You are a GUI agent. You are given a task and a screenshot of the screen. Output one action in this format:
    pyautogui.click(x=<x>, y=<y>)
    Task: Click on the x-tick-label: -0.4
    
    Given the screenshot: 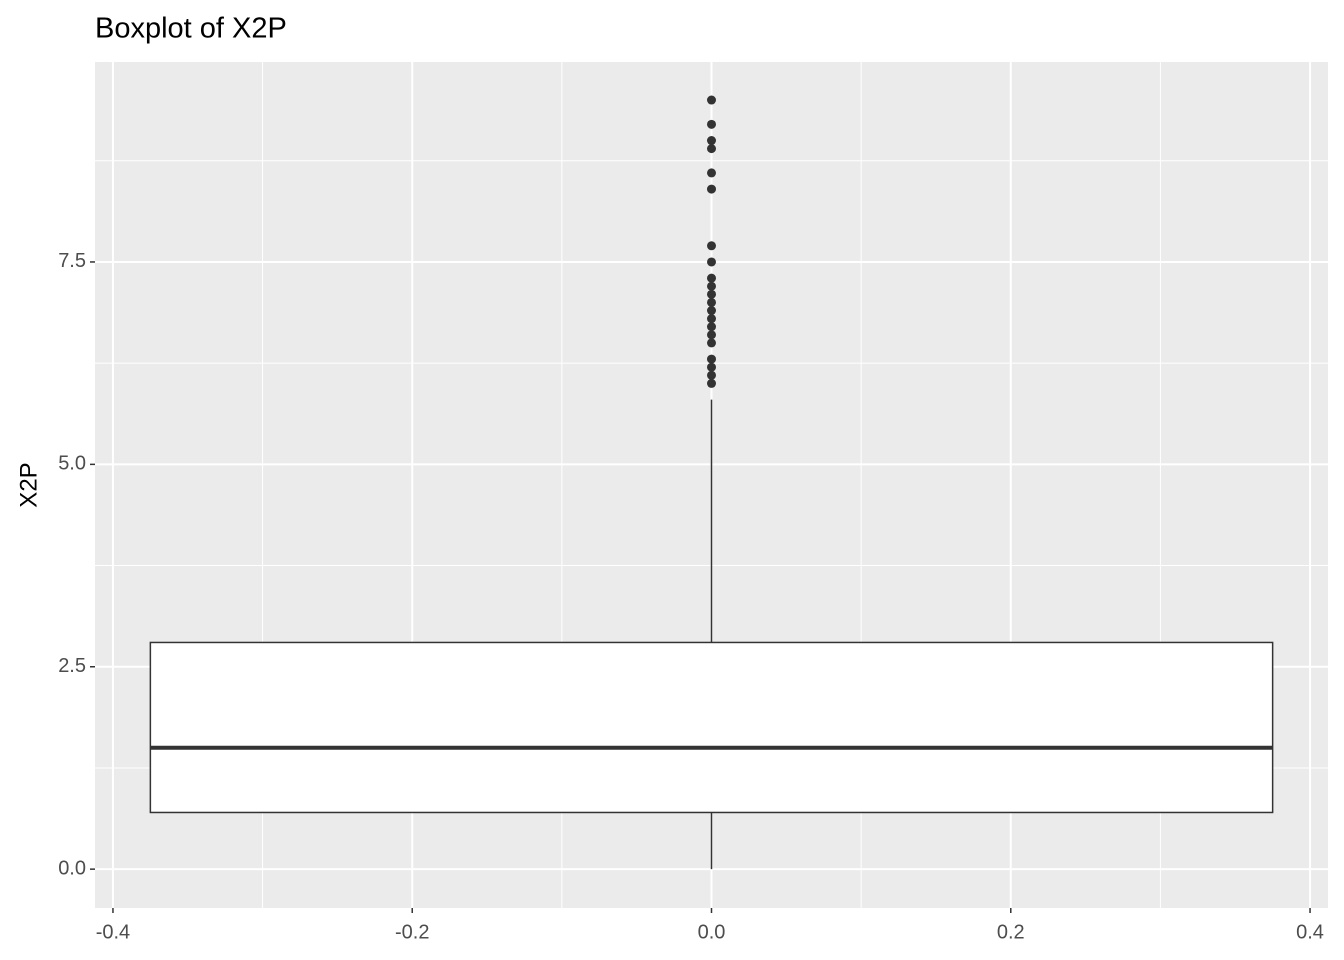 What is the action you would take?
    pyautogui.click(x=113, y=932)
    